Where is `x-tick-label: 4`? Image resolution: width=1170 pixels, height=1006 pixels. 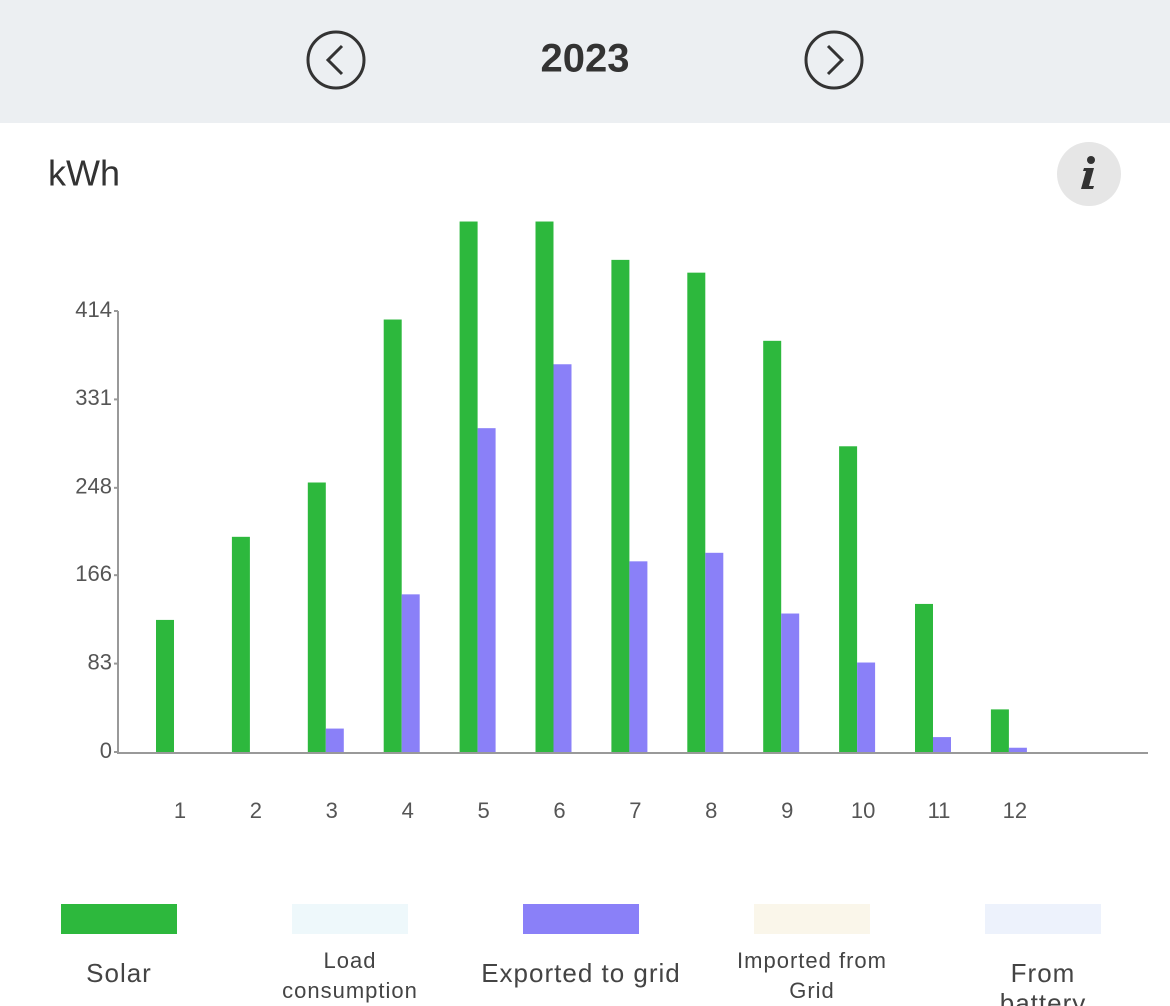 x-tick-label: 4 is located at coordinates (408, 810).